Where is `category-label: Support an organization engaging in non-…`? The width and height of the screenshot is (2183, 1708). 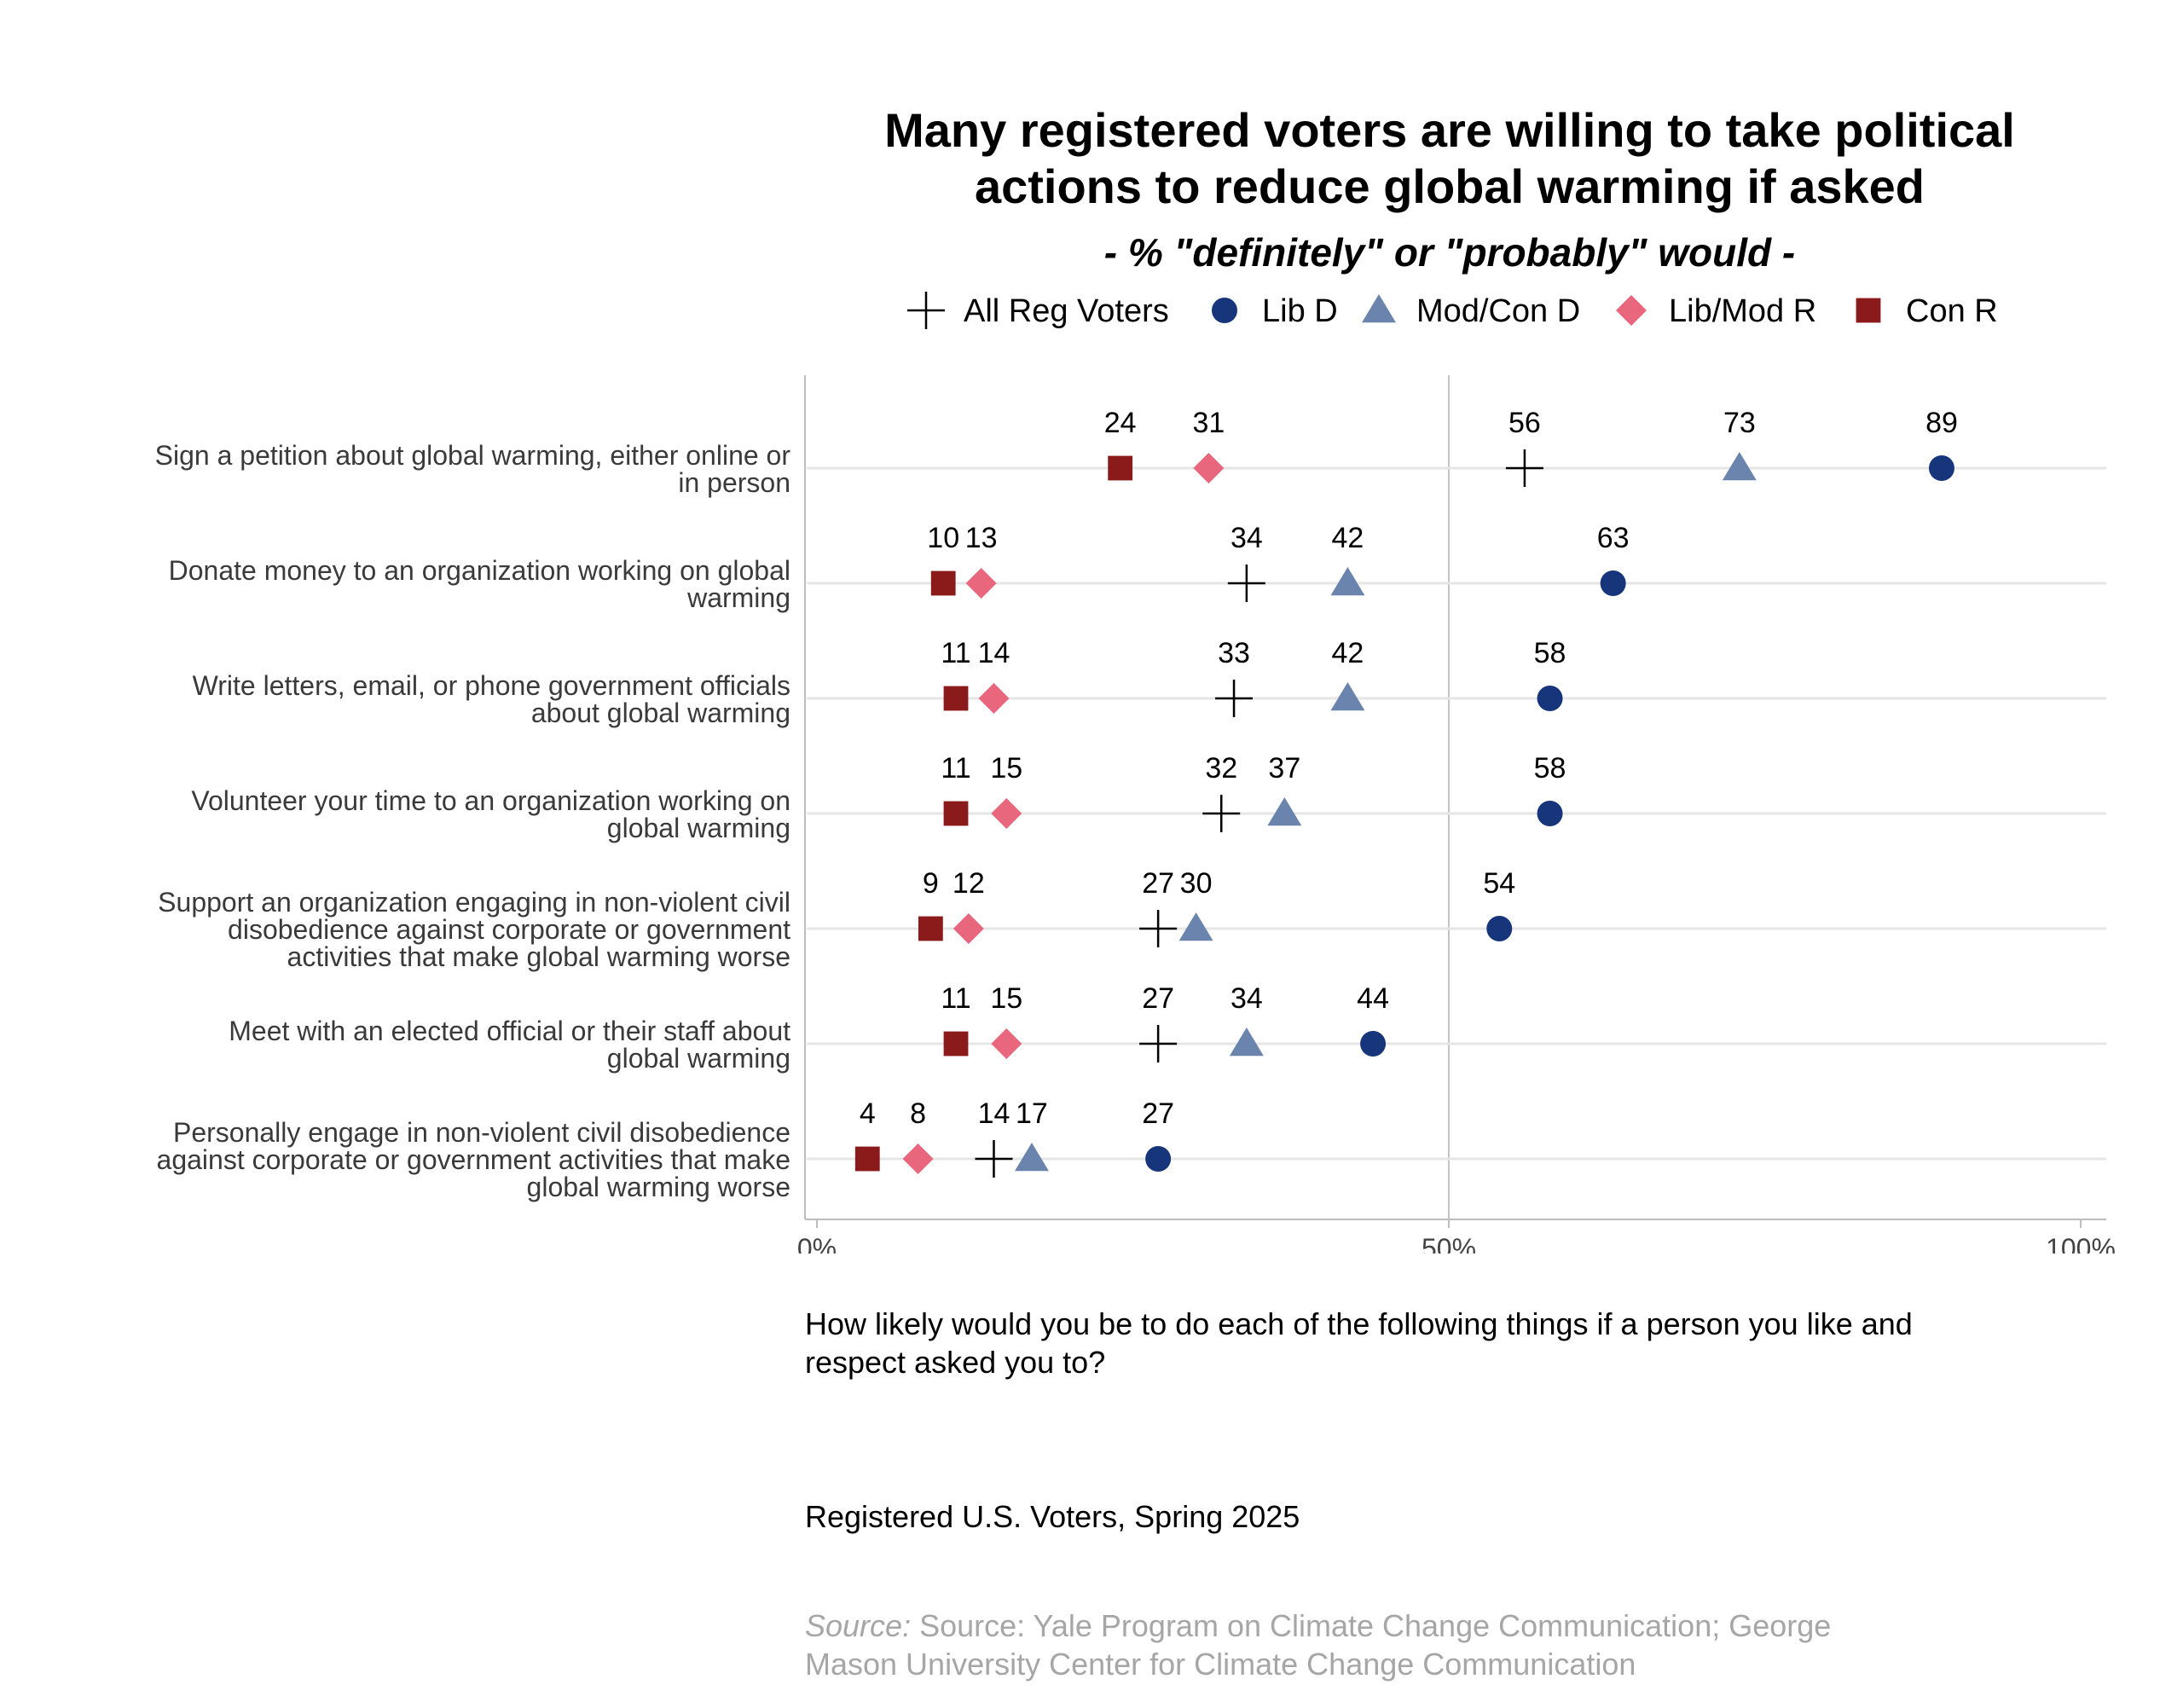 category-label: Support an organization engaging in non-… is located at coordinates (474, 902).